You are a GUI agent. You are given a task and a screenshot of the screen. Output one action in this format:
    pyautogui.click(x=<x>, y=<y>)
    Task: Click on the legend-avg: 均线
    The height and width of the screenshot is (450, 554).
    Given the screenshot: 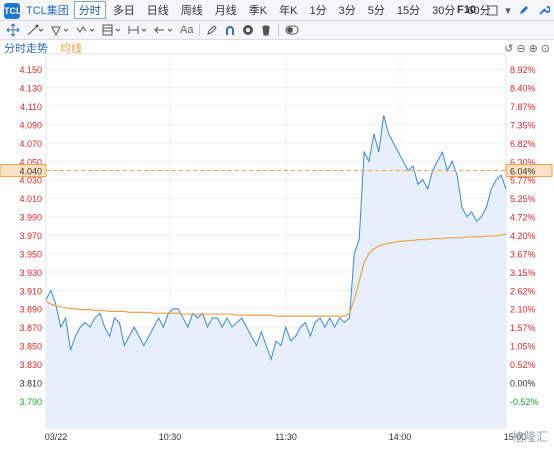 What is the action you would take?
    pyautogui.click(x=71, y=49)
    